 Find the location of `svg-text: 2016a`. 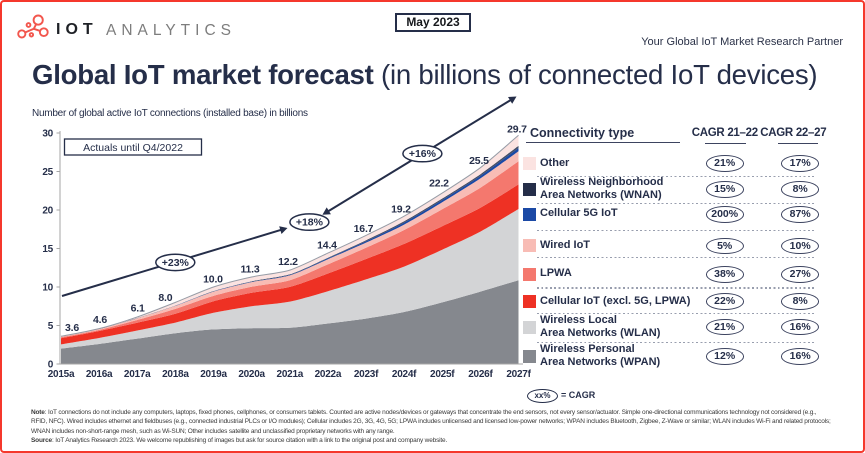

svg-text: 2016a is located at coordinates (99, 374).